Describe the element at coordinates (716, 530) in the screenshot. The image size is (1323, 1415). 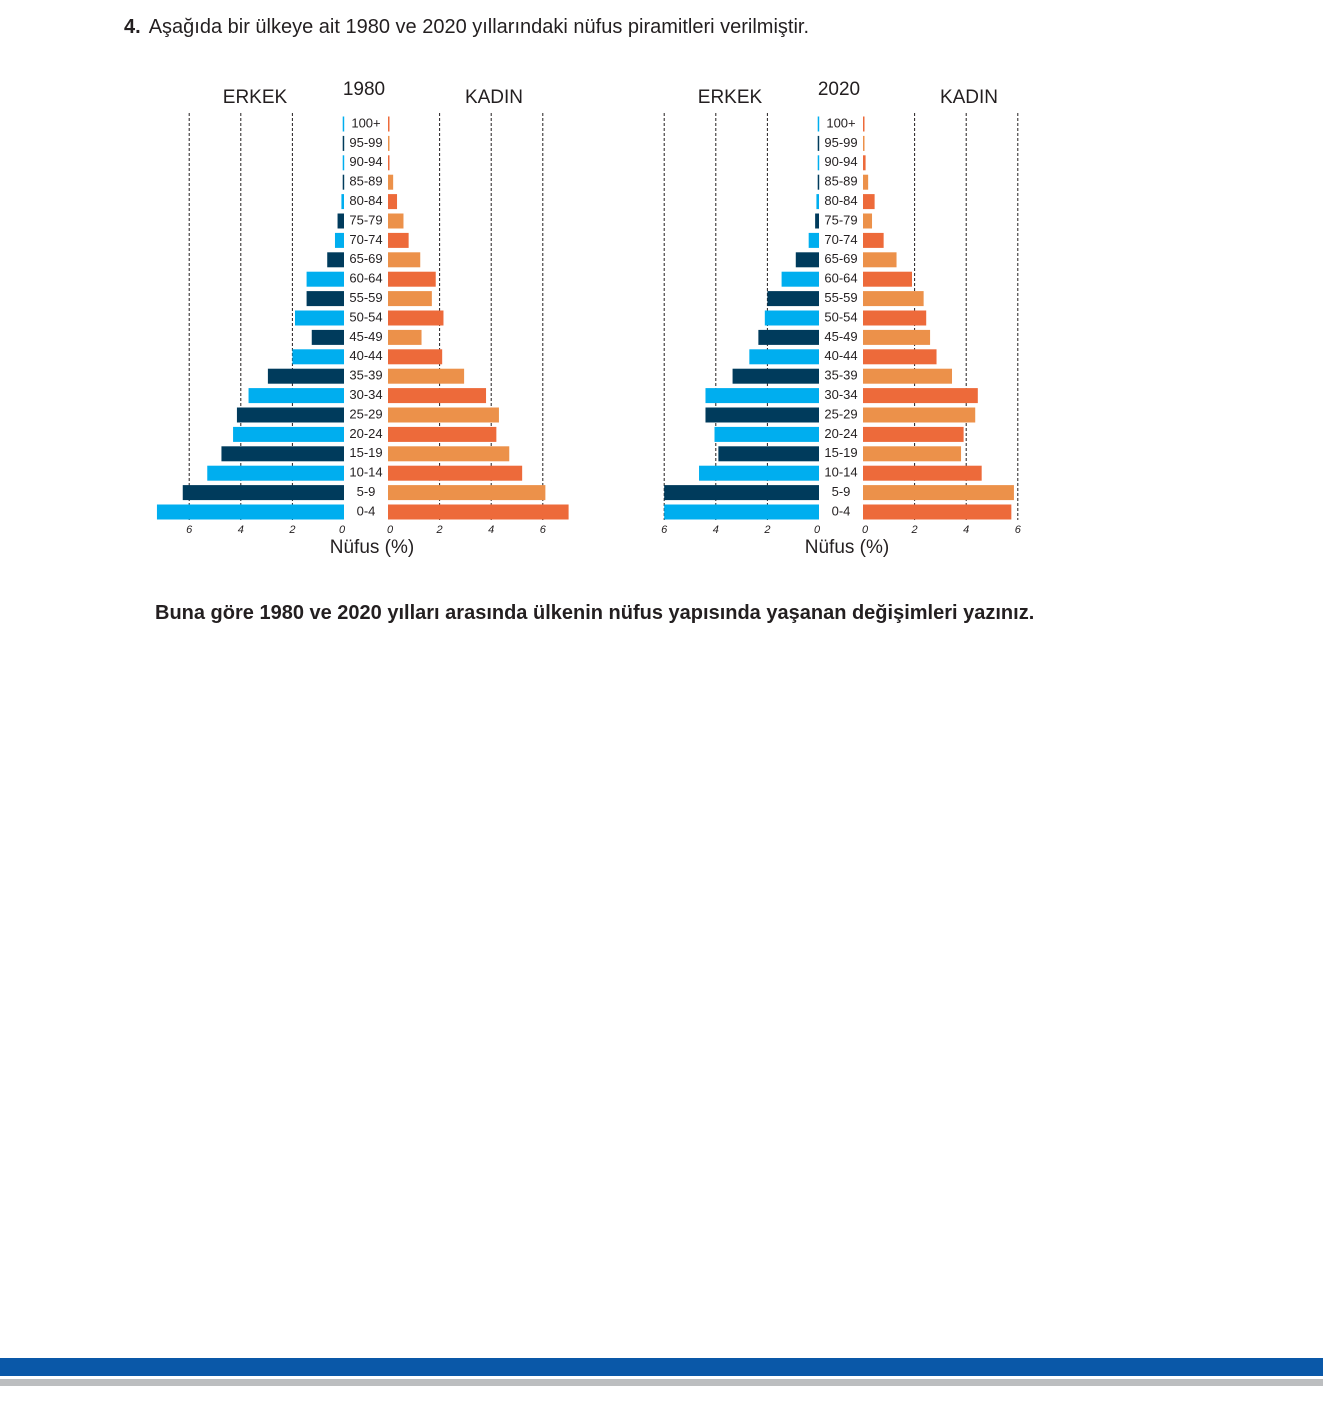
I see `x-tick-label: 4` at that location.